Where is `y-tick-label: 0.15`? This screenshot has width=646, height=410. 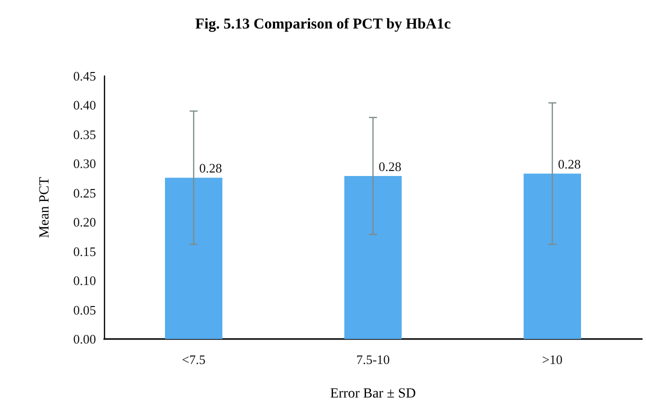 y-tick-label: 0.15 is located at coordinates (84, 251).